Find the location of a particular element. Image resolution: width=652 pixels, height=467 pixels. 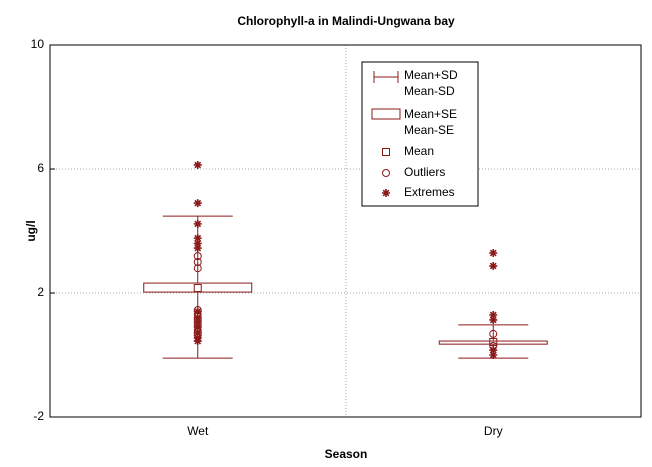

legend-box is located at coordinates (420, 134).